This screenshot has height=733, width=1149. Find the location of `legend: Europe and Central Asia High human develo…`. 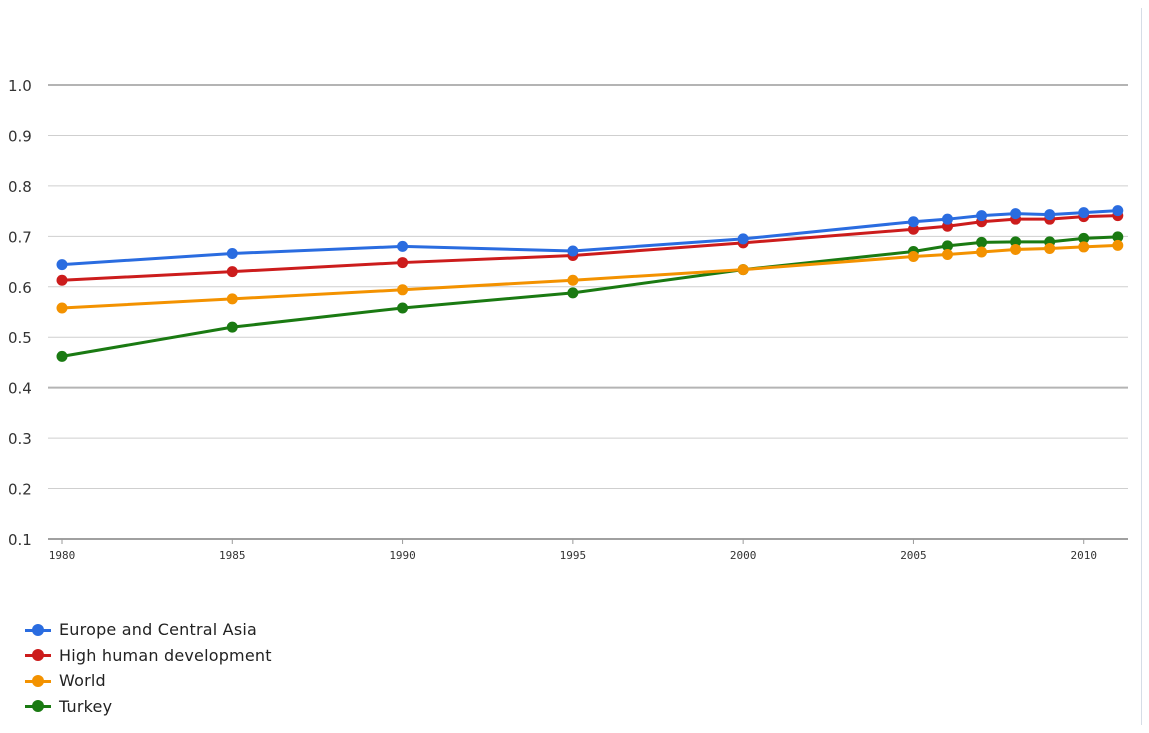

legend: Europe and Central Asia High human develo… is located at coordinates (148, 668).